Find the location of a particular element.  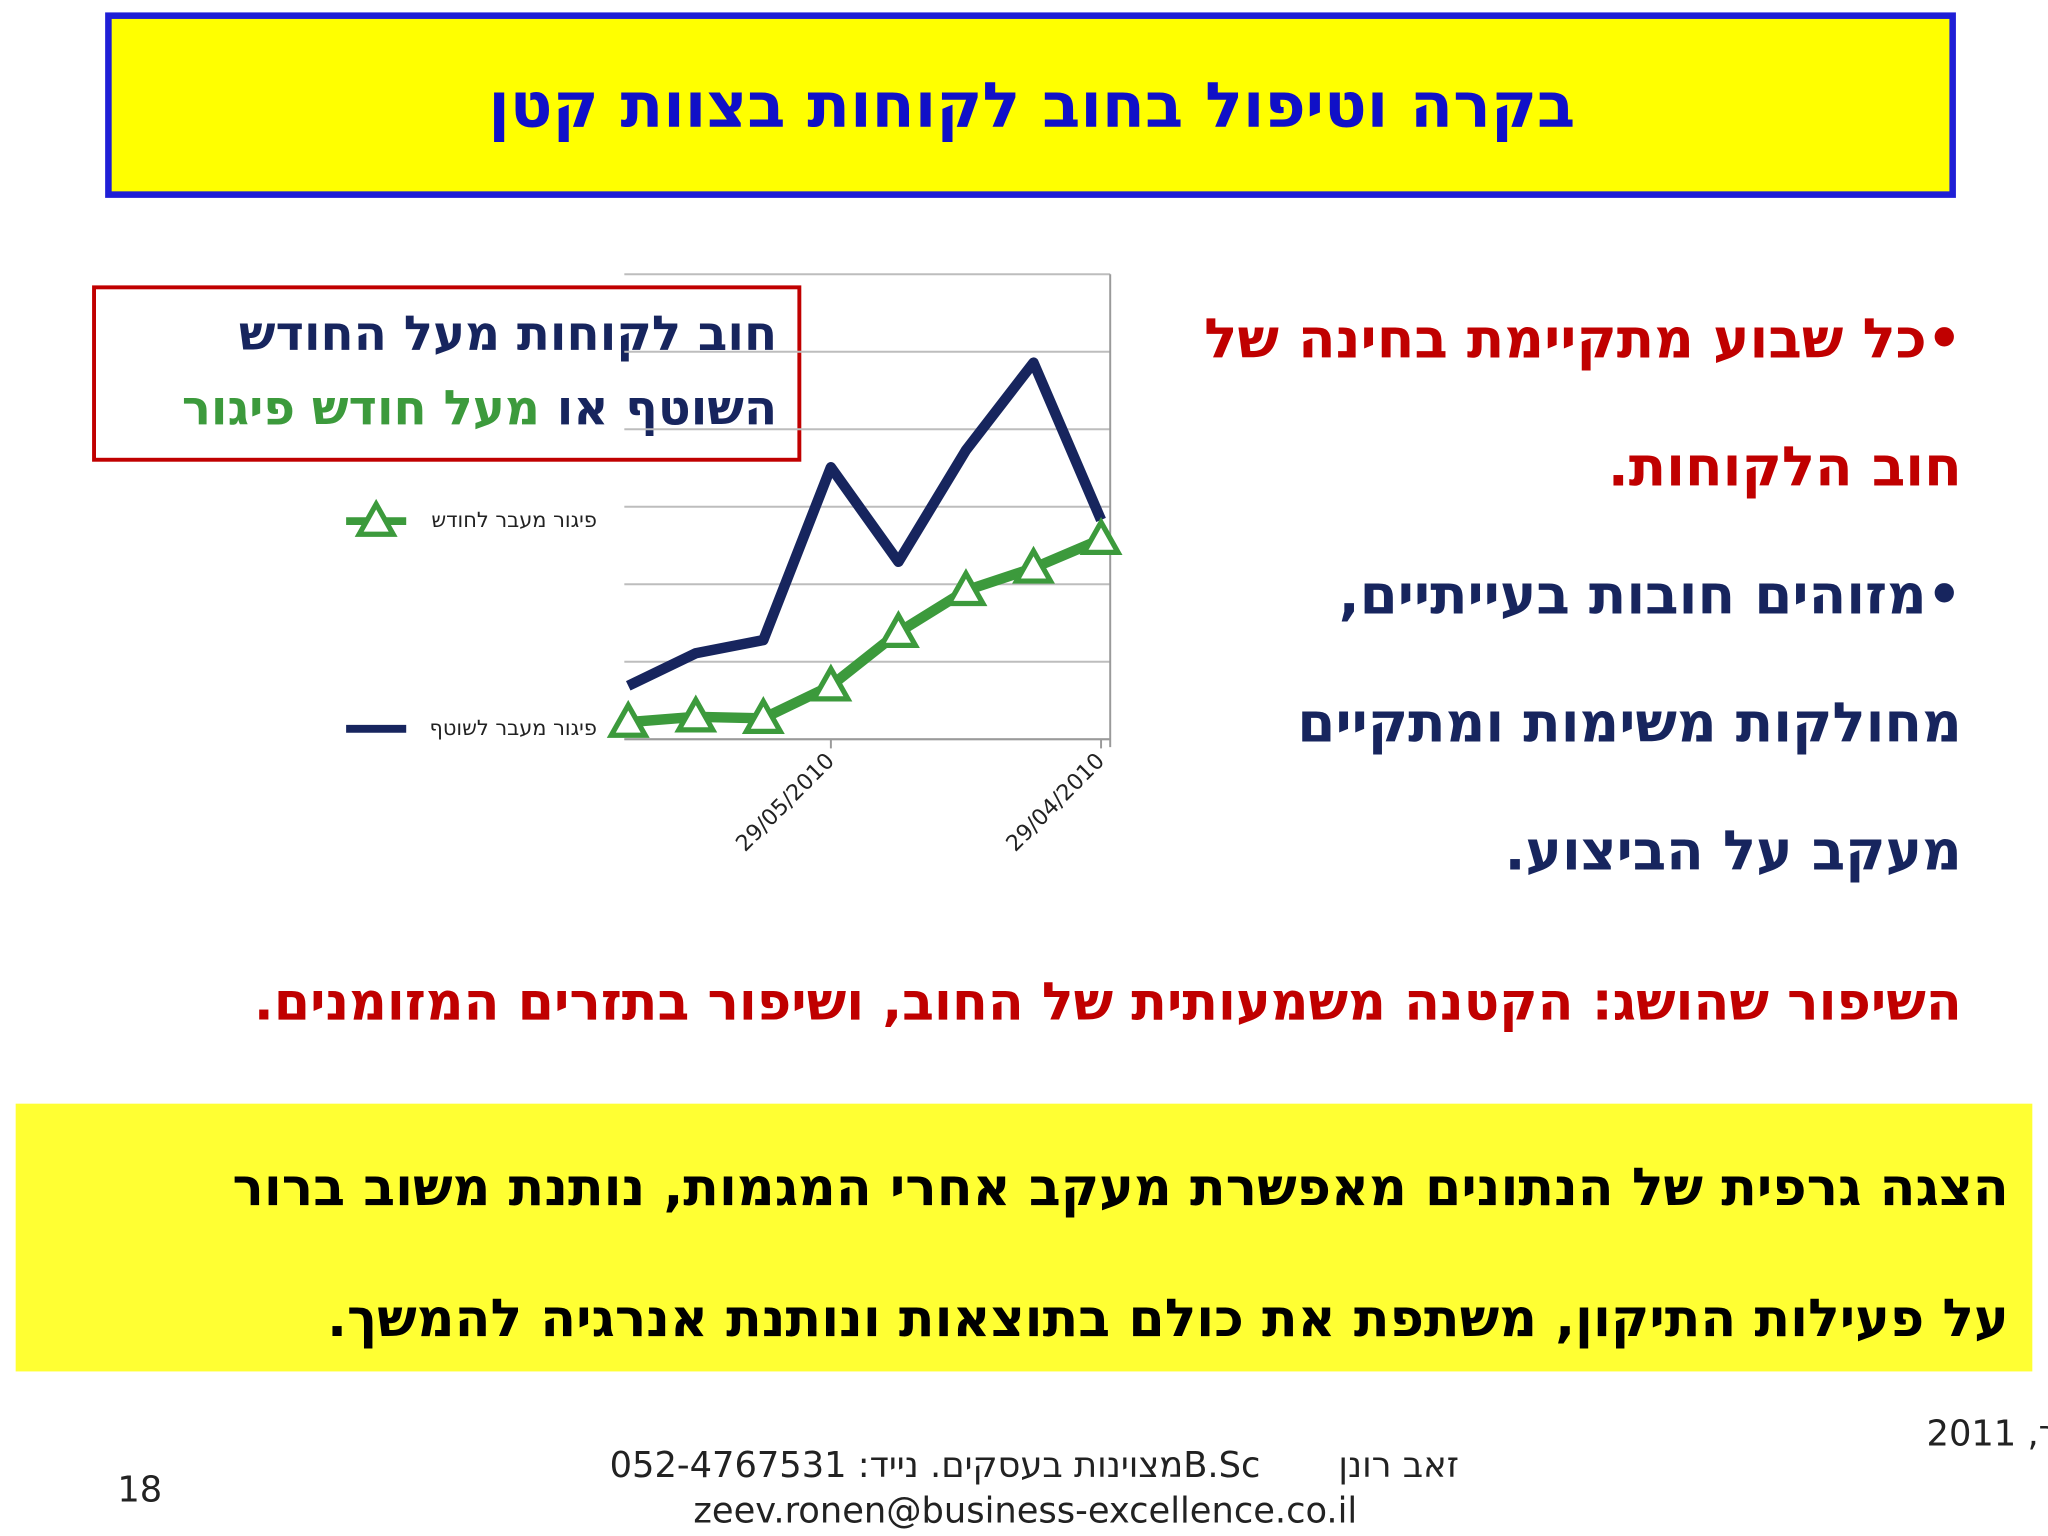

series-line is located at coordinates (865, 524).